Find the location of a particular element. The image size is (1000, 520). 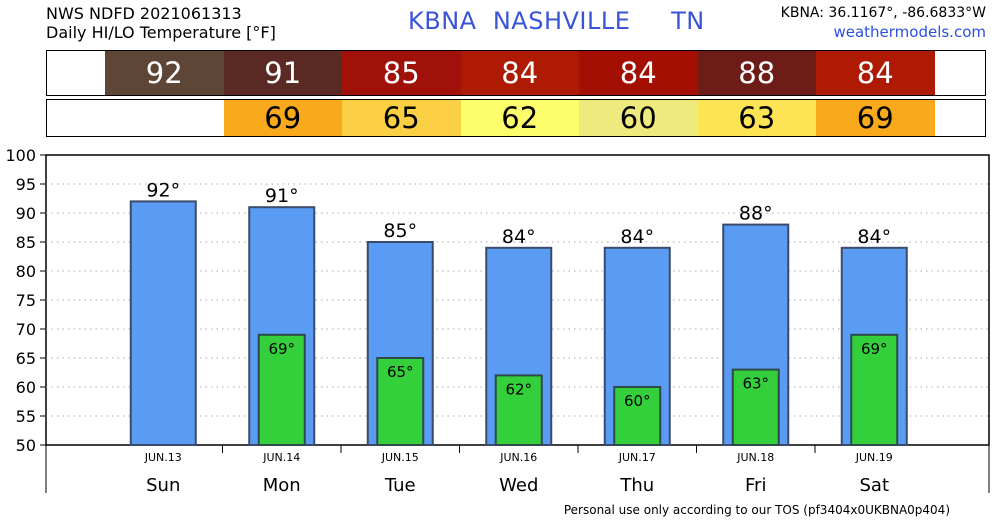

y-tick-label: 95 is located at coordinates (26, 184).